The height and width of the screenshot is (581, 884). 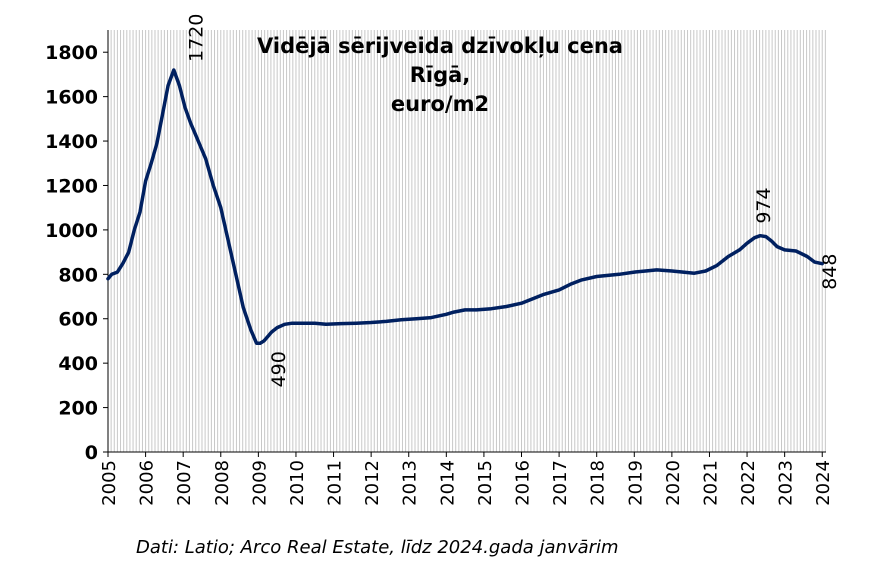 What do you see at coordinates (410, 483) in the screenshot?
I see `x-tick-label: 2013` at bounding box center [410, 483].